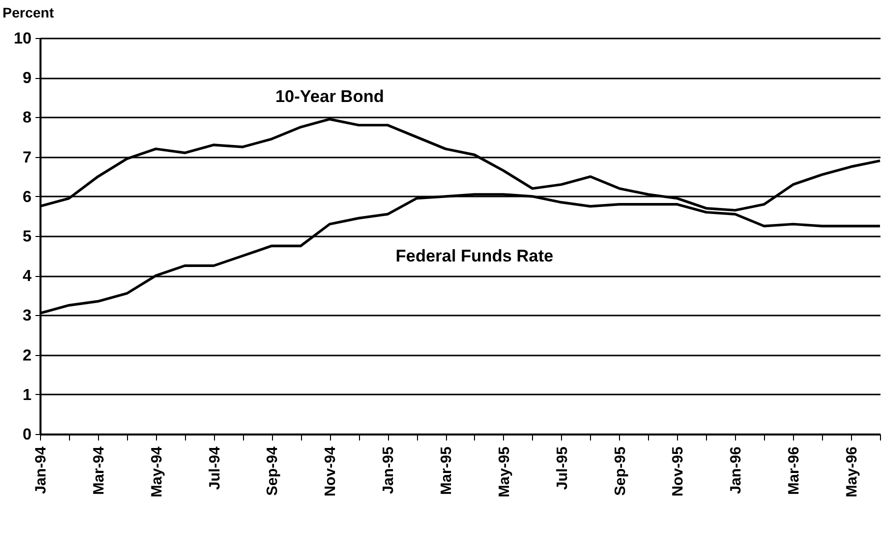  Describe the element at coordinates (620, 471) in the screenshot. I see `x-tick-label: Sep-95` at that location.